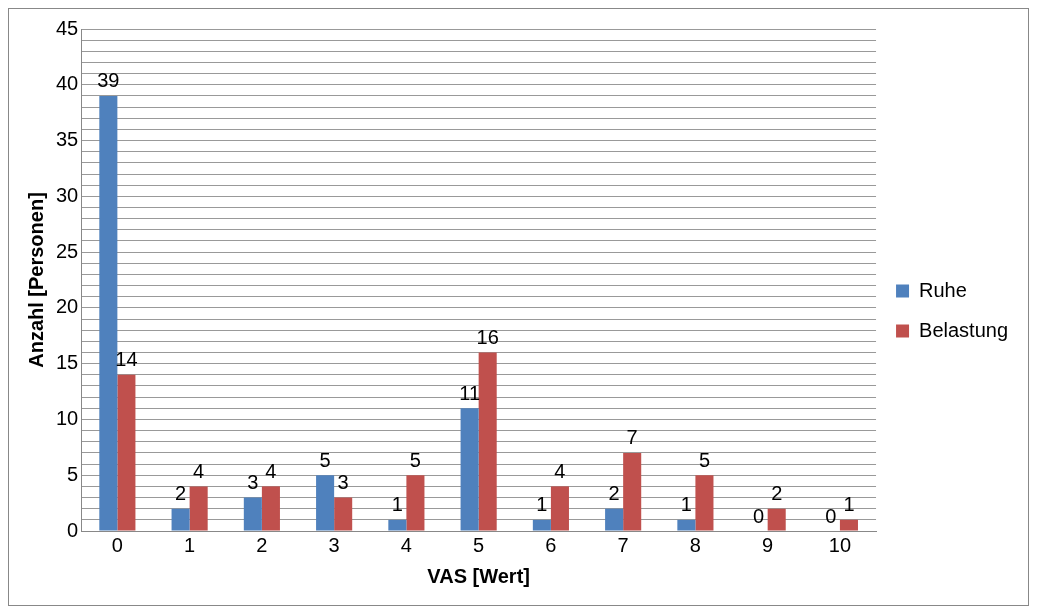  What do you see at coordinates (67, 194) in the screenshot?
I see `y-tick-label: 30` at bounding box center [67, 194].